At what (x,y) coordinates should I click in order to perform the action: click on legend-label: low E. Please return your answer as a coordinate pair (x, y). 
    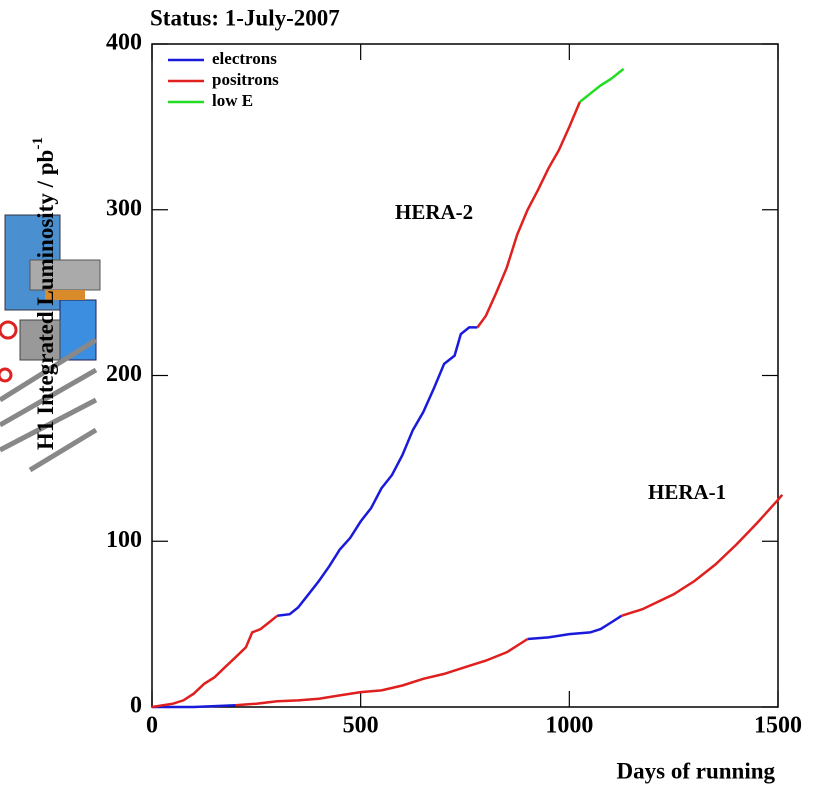
    Looking at the image, I should click on (232, 100).